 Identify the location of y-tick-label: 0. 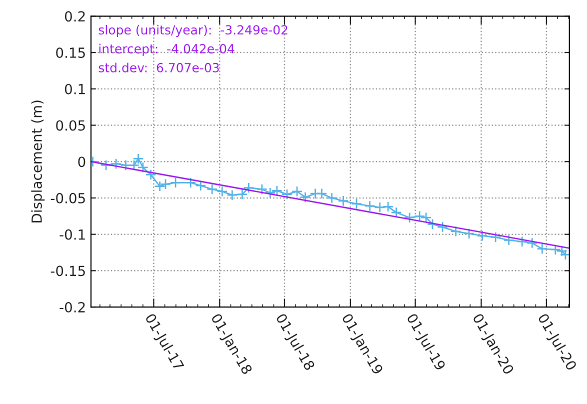
(82, 162).